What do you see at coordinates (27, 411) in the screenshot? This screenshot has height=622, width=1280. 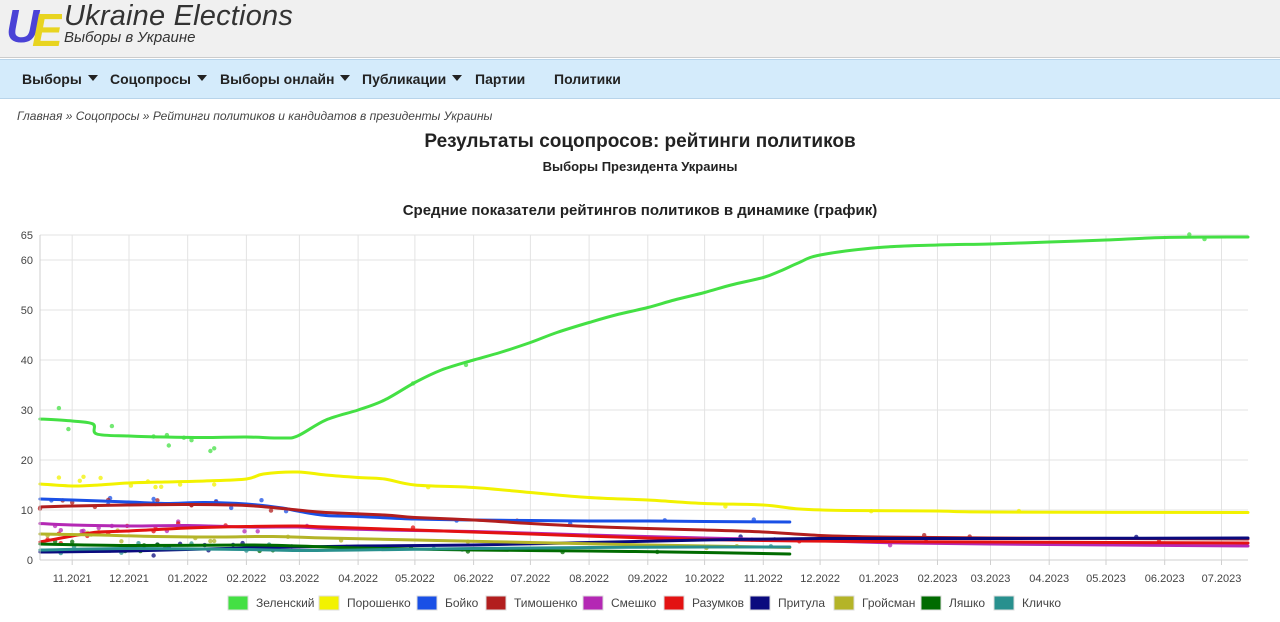 I see `y-tick-label: 30` at bounding box center [27, 411].